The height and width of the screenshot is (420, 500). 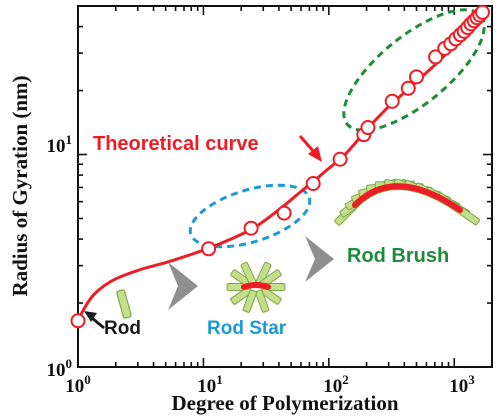 I want to click on x-axis-label: Degree of Polymerization, so click(x=284, y=403).